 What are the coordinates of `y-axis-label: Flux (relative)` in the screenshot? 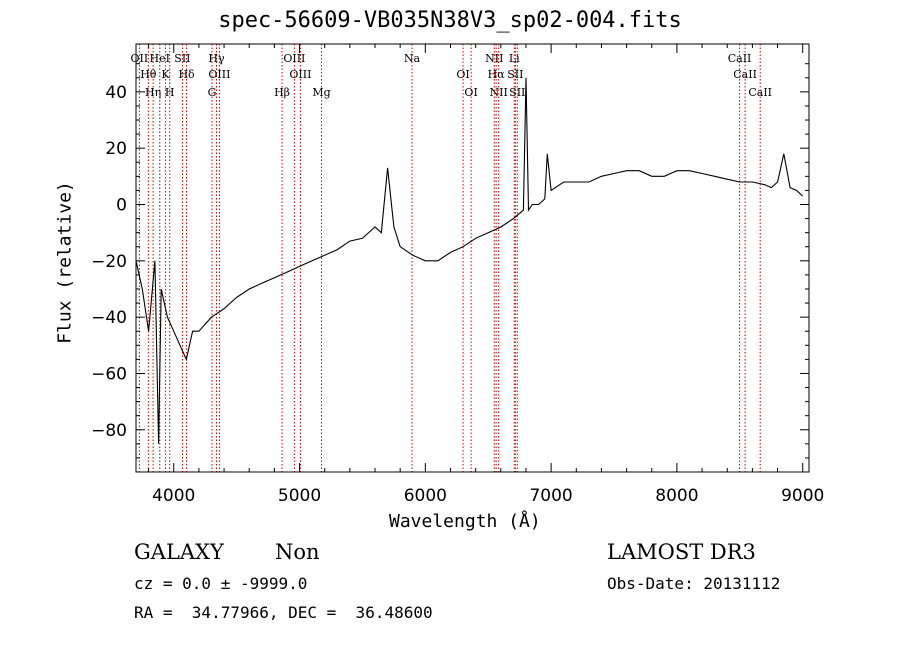 It's located at (65, 262).